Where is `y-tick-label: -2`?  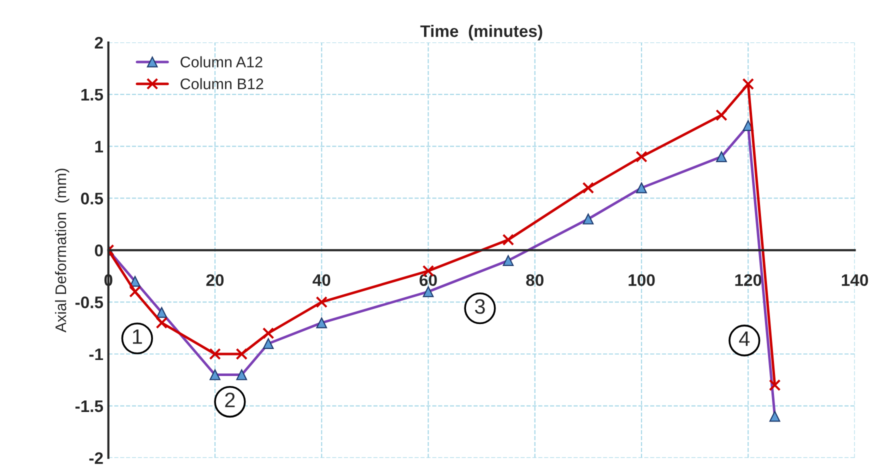 y-tick-label: -2 is located at coordinates (96, 458).